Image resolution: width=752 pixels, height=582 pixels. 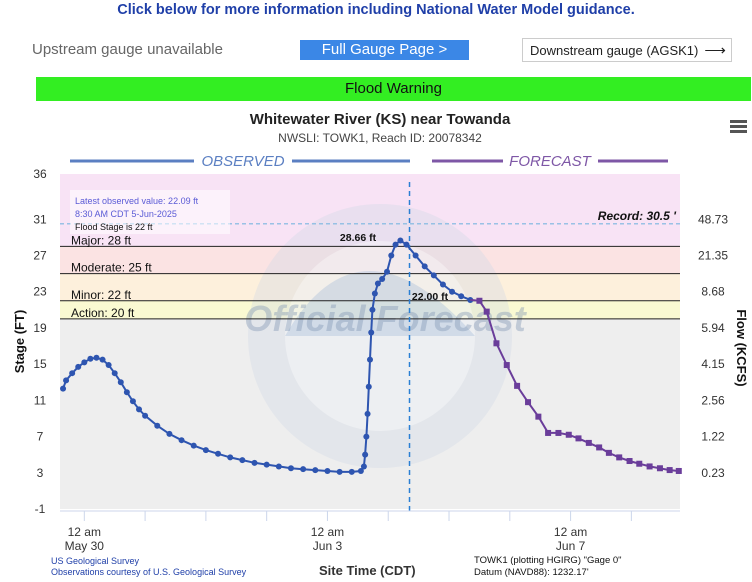 I want to click on x-axis-title: Site Time (CDT), so click(x=367, y=570).